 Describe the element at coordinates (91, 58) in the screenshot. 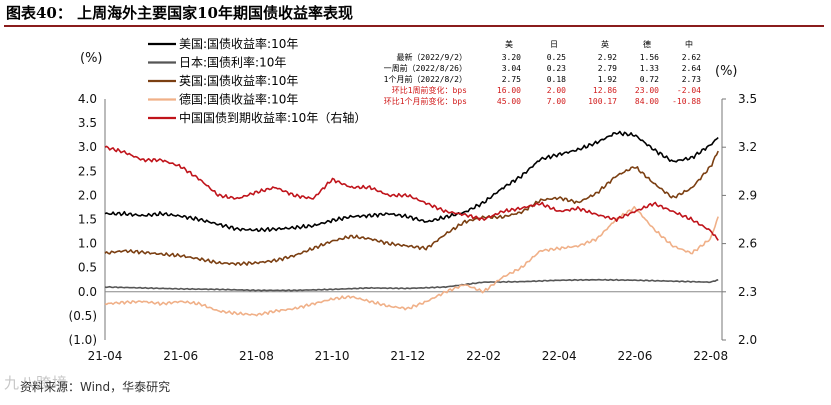

I see `left-unit-label: (%)` at that location.